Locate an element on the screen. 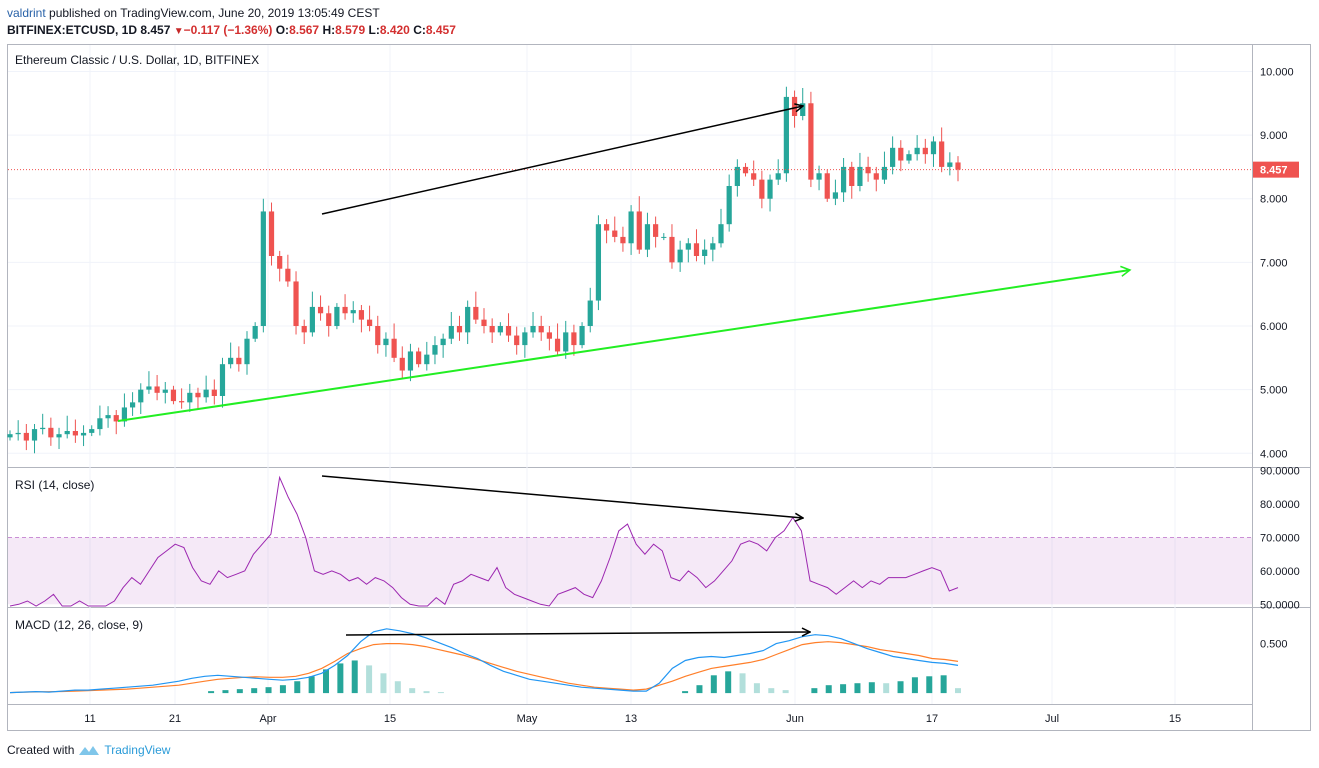 The height and width of the screenshot is (768, 1319). last-price-tag is located at coordinates (1276, 169).